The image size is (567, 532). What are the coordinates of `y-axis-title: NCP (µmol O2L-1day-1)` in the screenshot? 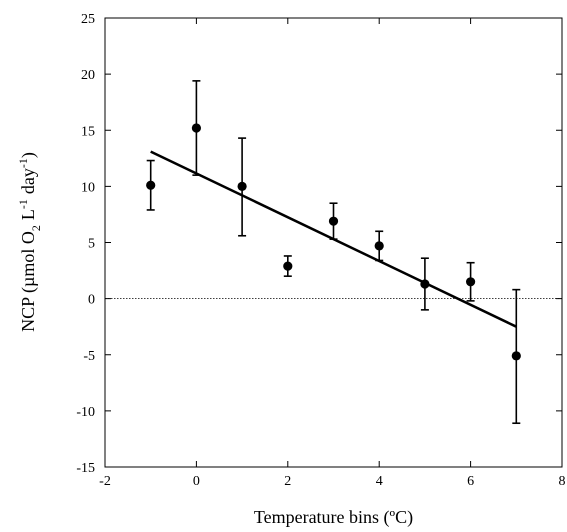 It's located at (29, 242).